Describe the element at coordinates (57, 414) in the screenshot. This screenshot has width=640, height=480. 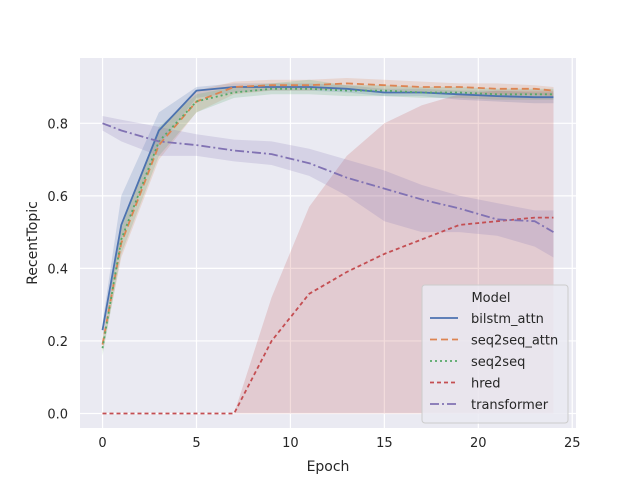
I see `y-tick-label: 0.0` at that location.